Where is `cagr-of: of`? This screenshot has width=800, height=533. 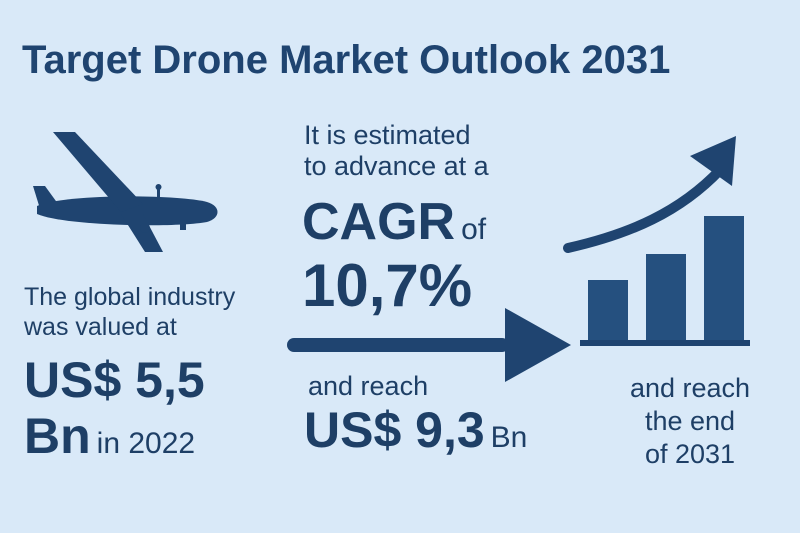
cagr-of: of is located at coordinates (474, 229).